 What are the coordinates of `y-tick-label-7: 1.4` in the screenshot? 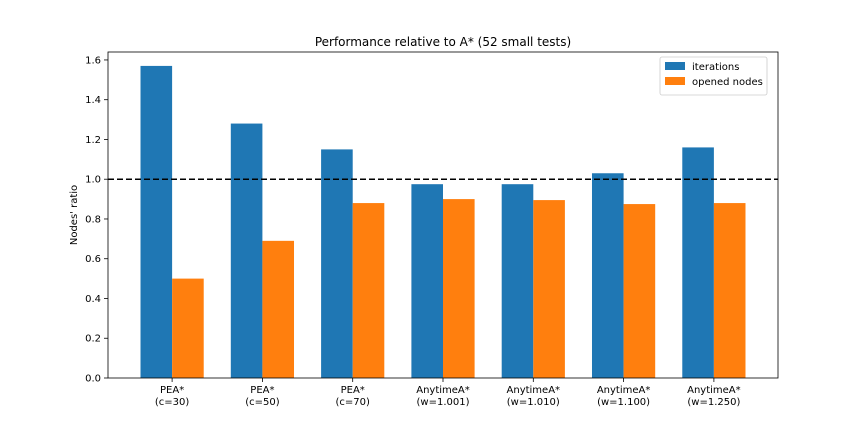 It's located at (93, 100).